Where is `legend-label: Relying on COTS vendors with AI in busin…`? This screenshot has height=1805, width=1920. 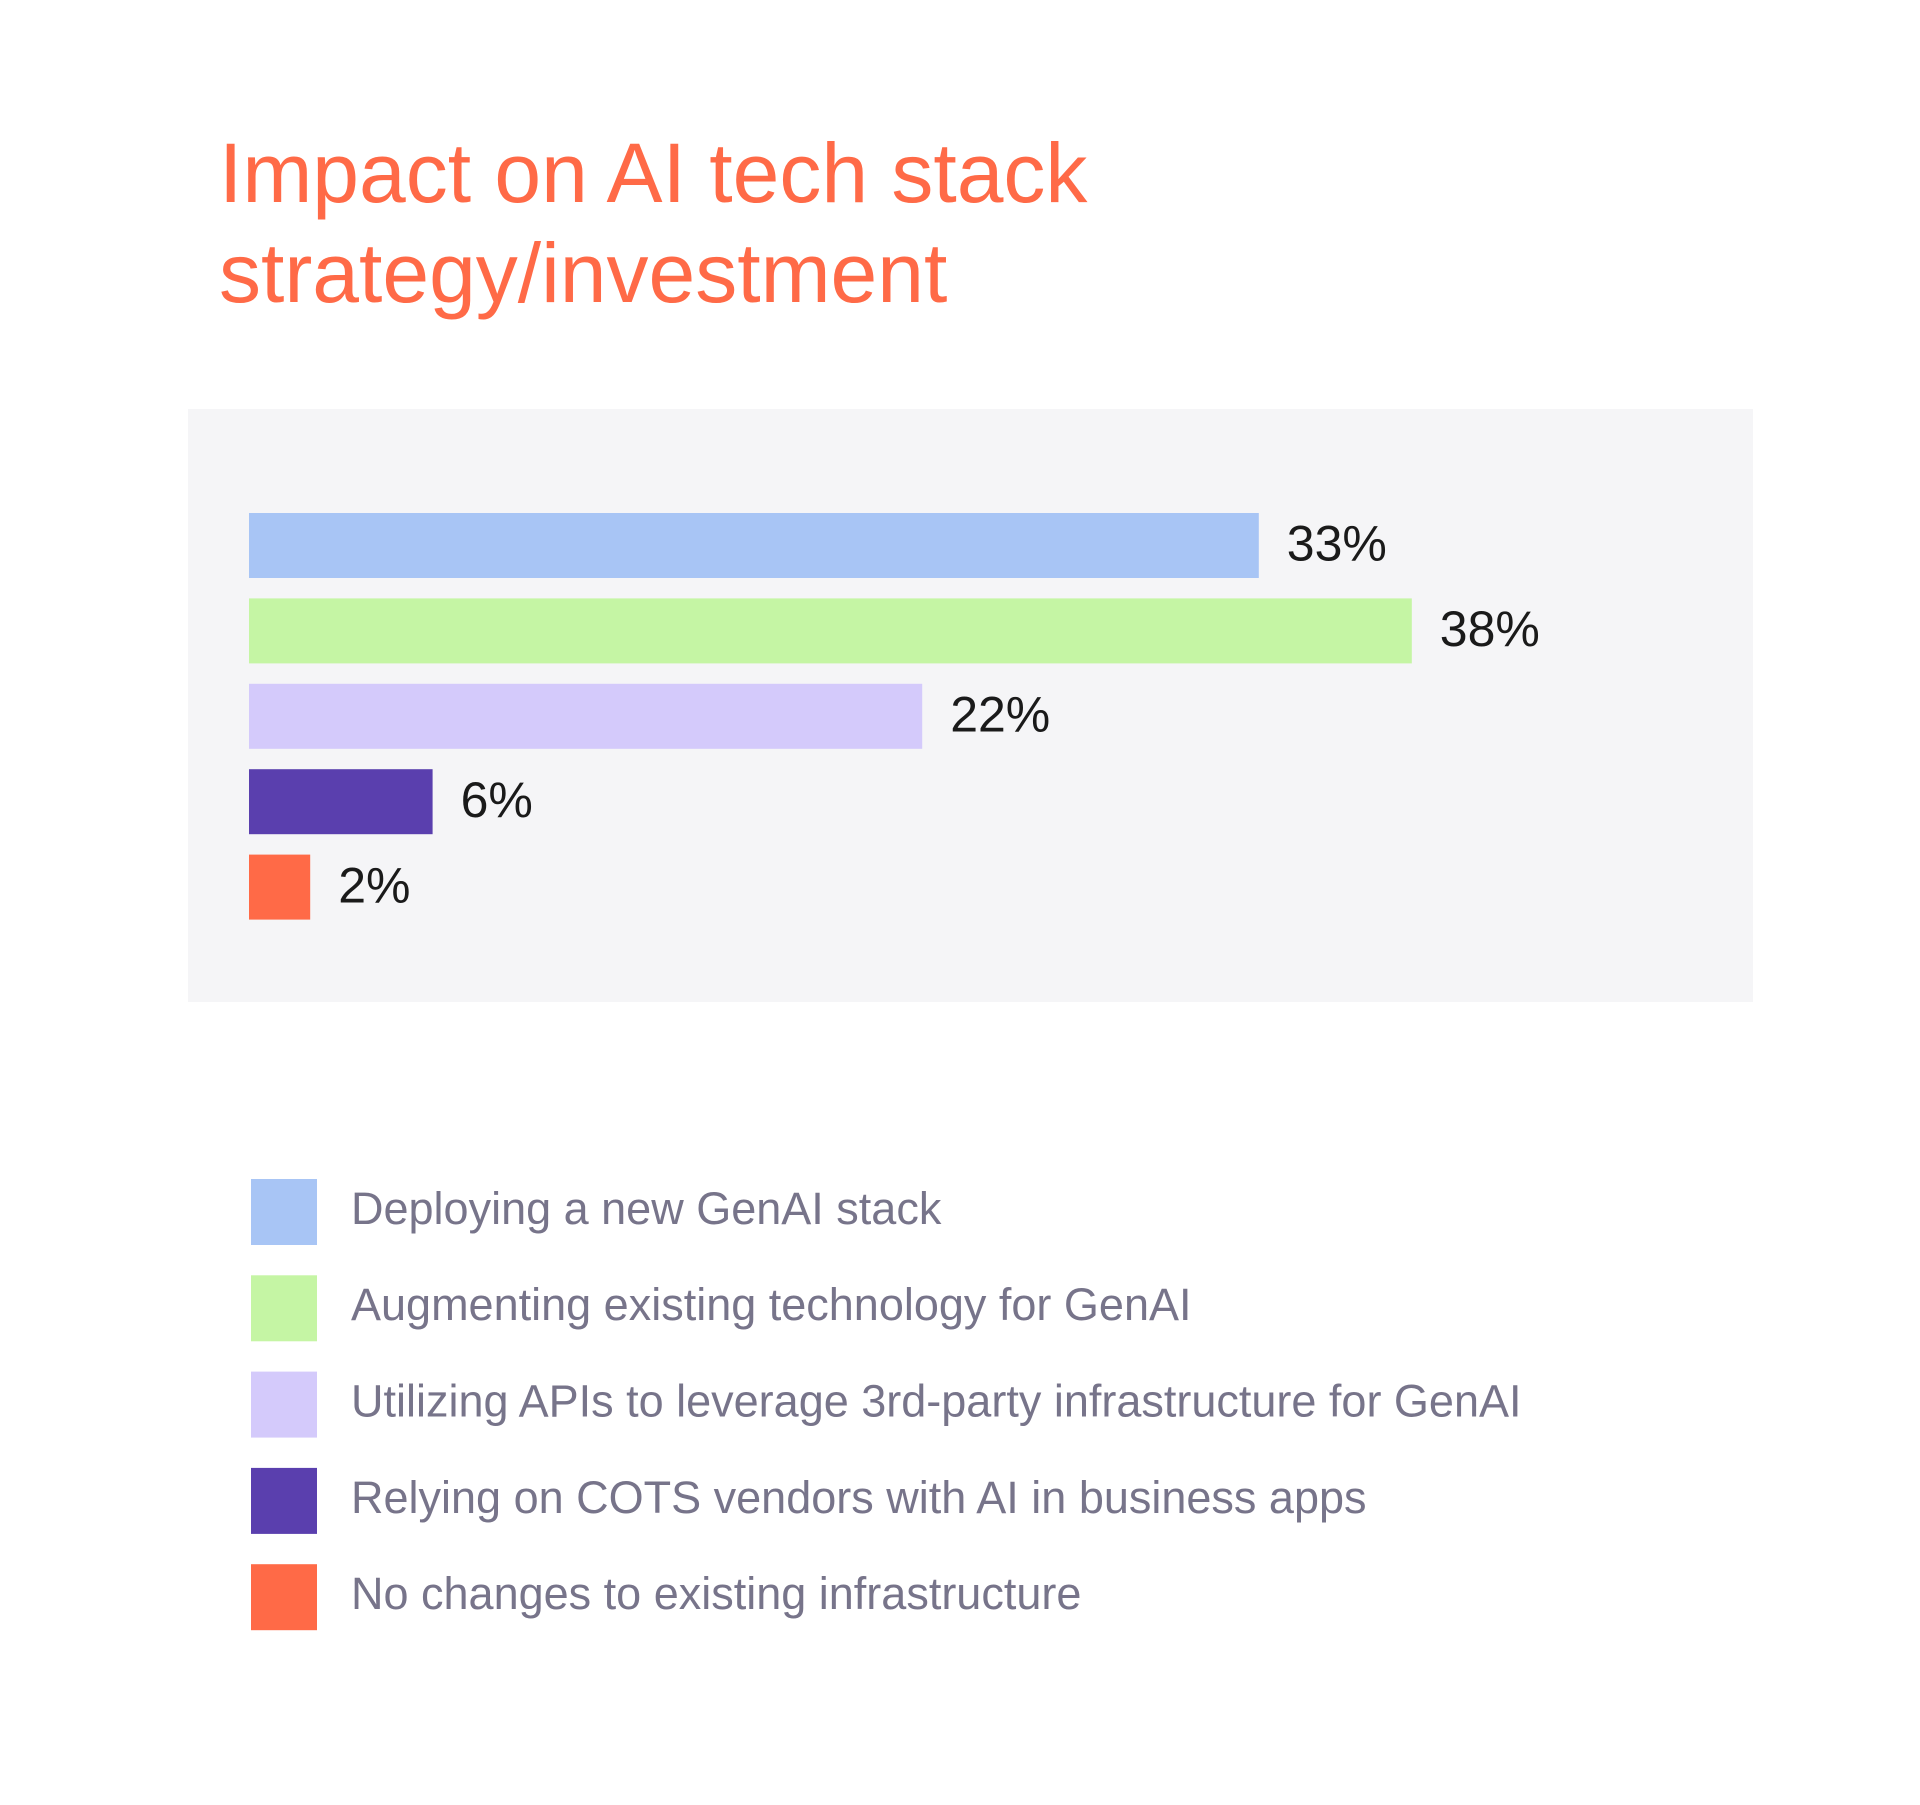 legend-label: Relying on COTS vendors with AI in busin… is located at coordinates (859, 1497).